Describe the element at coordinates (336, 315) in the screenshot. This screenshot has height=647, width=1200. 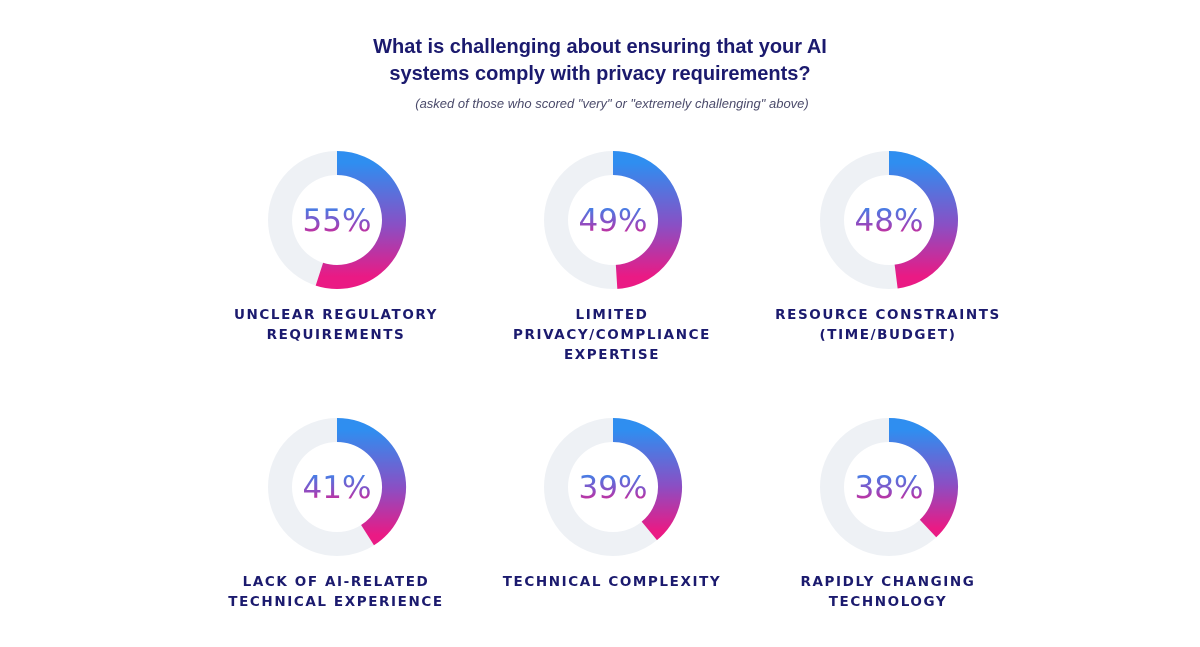
I see `donut-label-1-line-1: UNCLEAR REGULATORY` at that location.